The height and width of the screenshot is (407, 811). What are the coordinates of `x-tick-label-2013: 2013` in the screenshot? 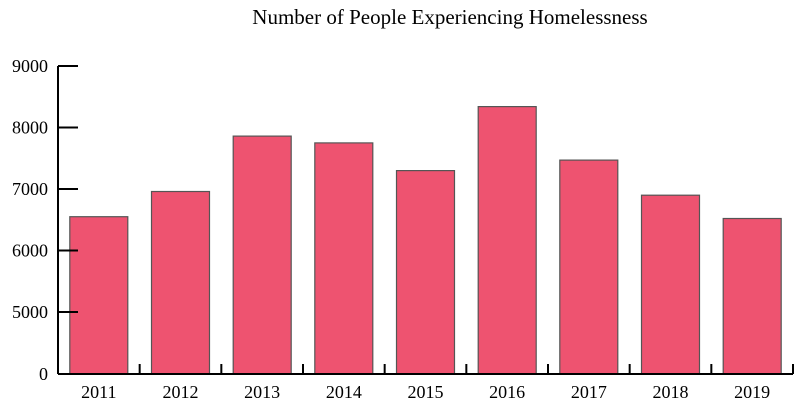 It's located at (262, 392).